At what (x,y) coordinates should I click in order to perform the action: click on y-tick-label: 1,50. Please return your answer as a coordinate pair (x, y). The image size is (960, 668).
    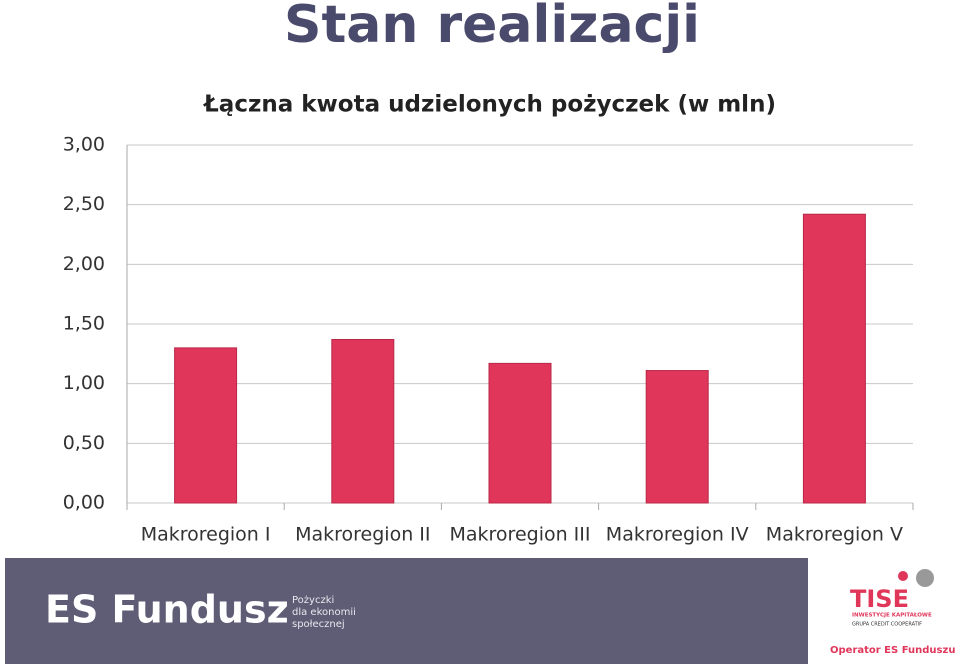
    Looking at the image, I should click on (84, 324).